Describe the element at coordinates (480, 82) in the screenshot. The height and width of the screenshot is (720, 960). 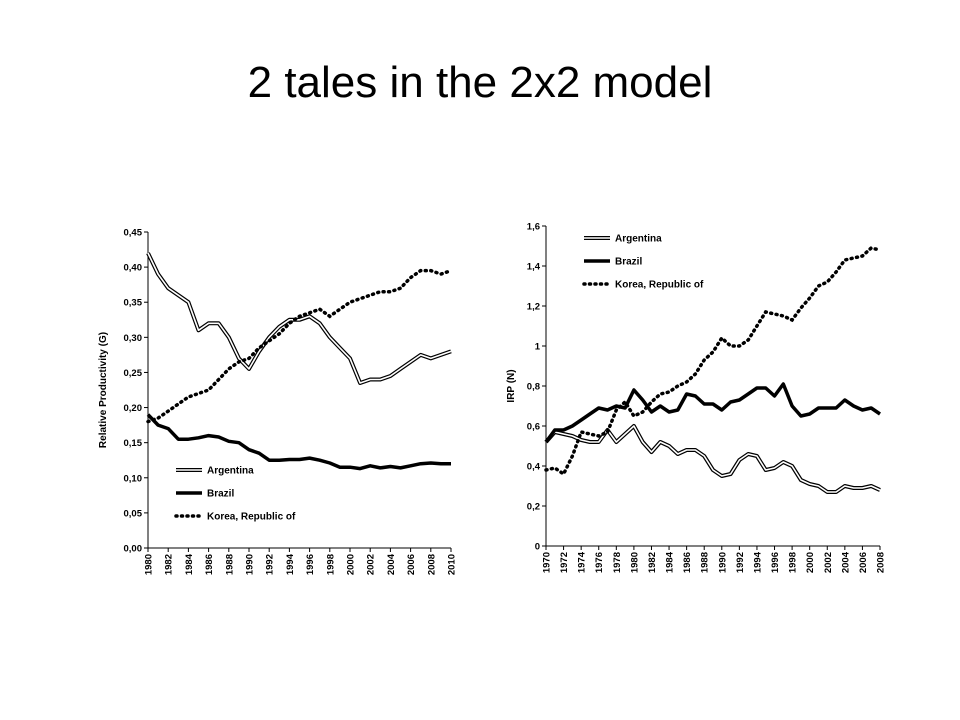
I see `slide-title: 2 tales in the 2x2 model` at that location.